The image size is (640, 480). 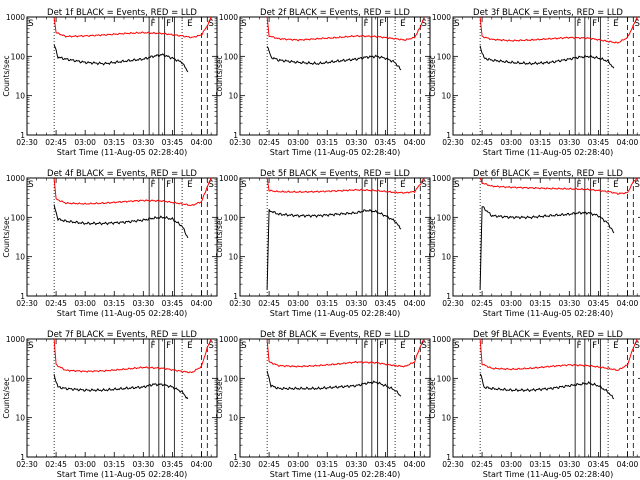 I want to click on chart-title: Det 7f BLACK = Events, RED = LLD, so click(x=122, y=335).